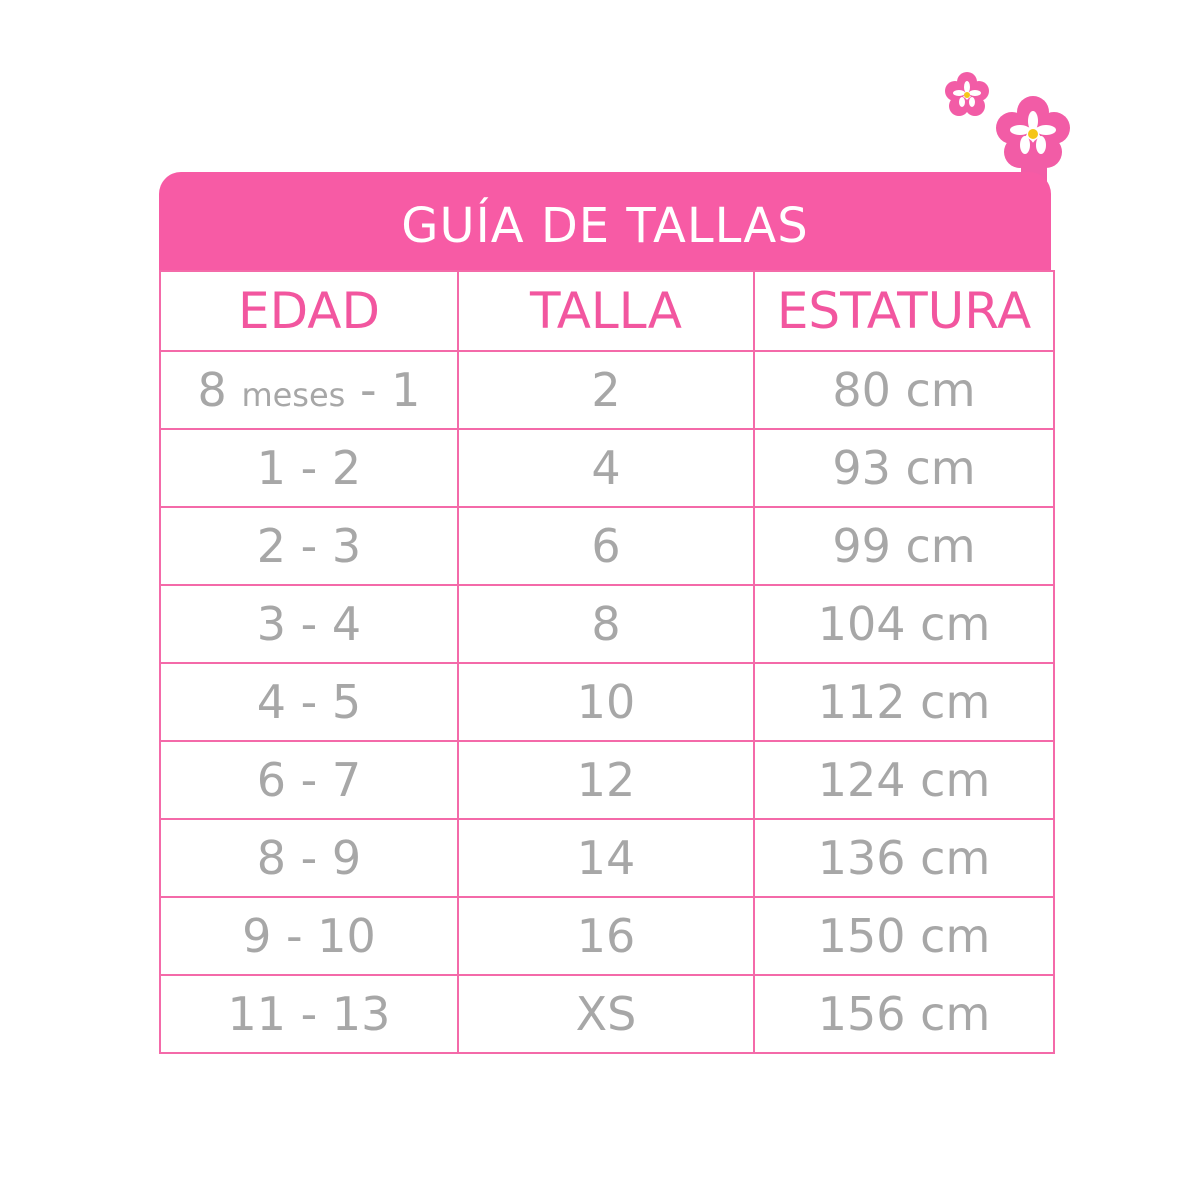  What do you see at coordinates (904, 858) in the screenshot?
I see `cell-estatura: 136 cm` at bounding box center [904, 858].